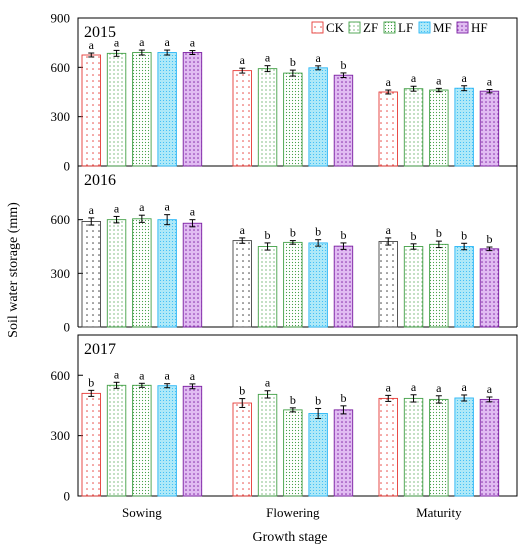 The image size is (528, 555). I want to click on y-tick-label: 900, so click(61, 18).